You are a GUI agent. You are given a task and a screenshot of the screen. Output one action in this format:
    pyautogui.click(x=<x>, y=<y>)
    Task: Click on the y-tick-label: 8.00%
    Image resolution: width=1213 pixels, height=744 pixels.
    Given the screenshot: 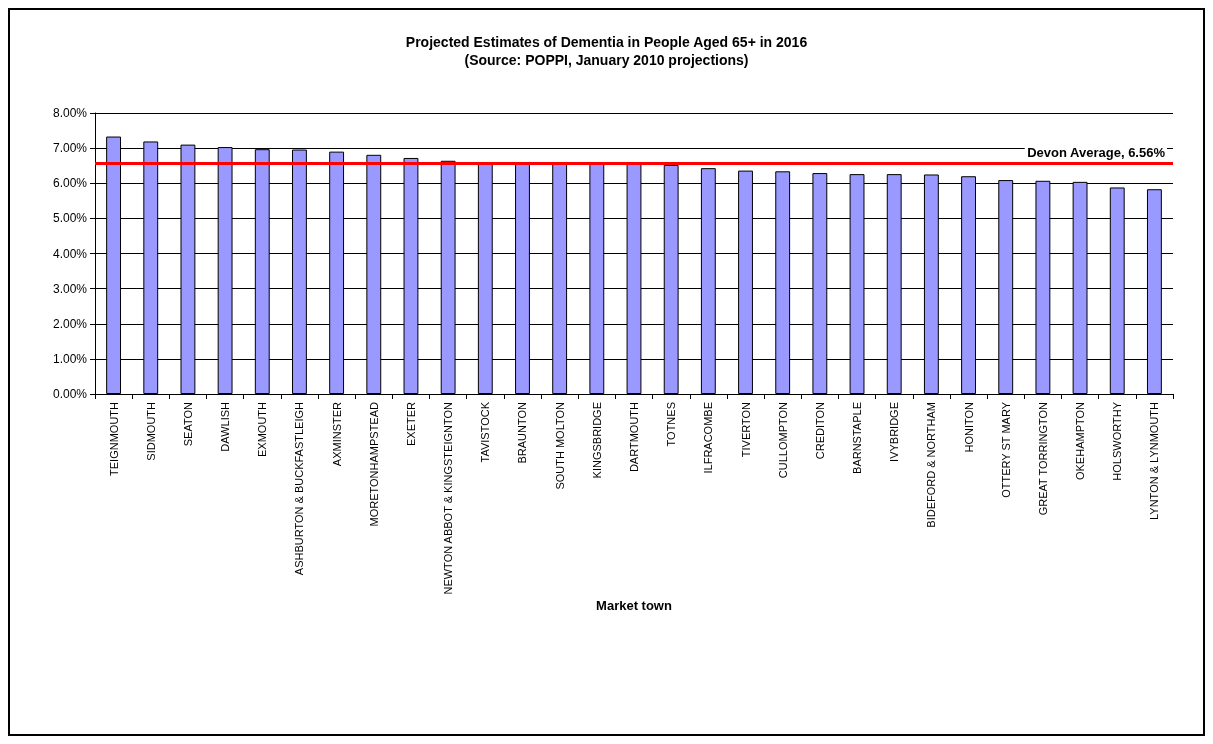 What is the action you would take?
    pyautogui.click(x=70, y=113)
    